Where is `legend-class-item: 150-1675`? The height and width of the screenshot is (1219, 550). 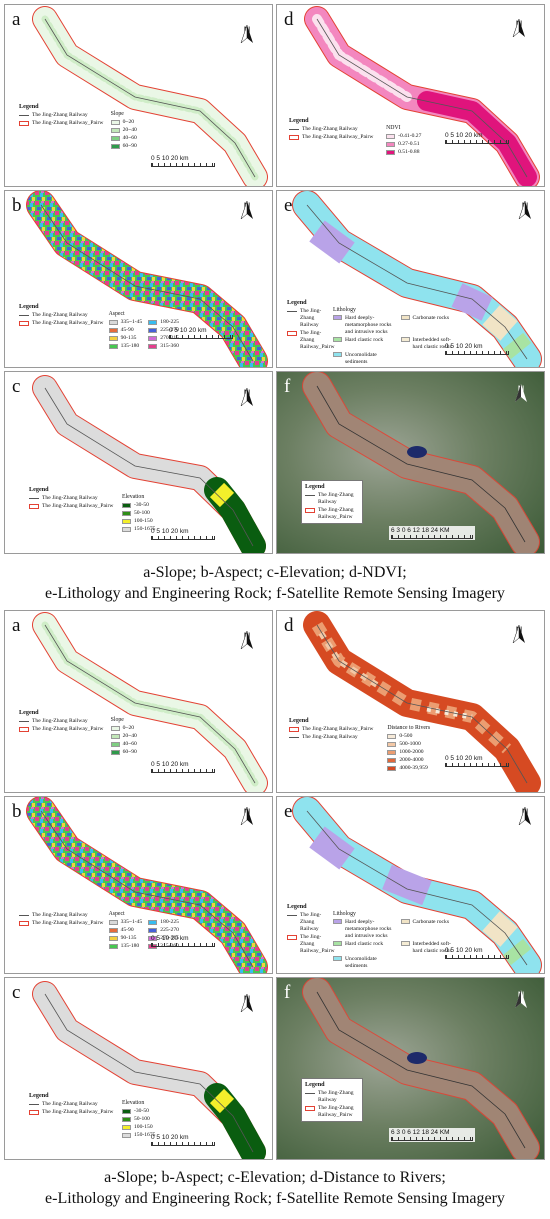 legend-class-item: 150-1675 is located at coordinates (140, 529).